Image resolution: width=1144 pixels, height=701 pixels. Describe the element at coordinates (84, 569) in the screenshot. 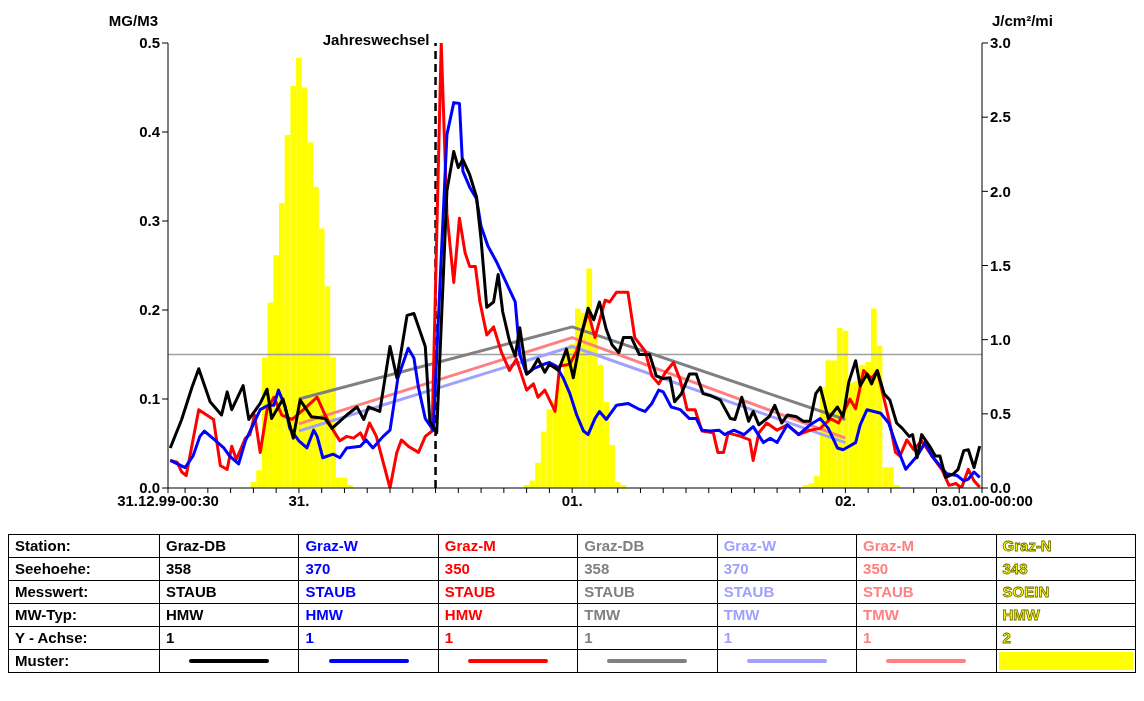

I see `text: Seehoehe:` at that location.